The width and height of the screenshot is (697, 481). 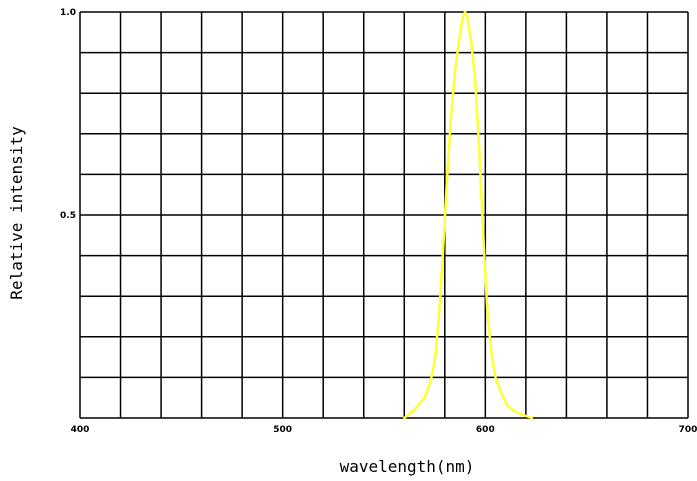 What do you see at coordinates (688, 430) in the screenshot?
I see `x-tick-label: 700` at bounding box center [688, 430].